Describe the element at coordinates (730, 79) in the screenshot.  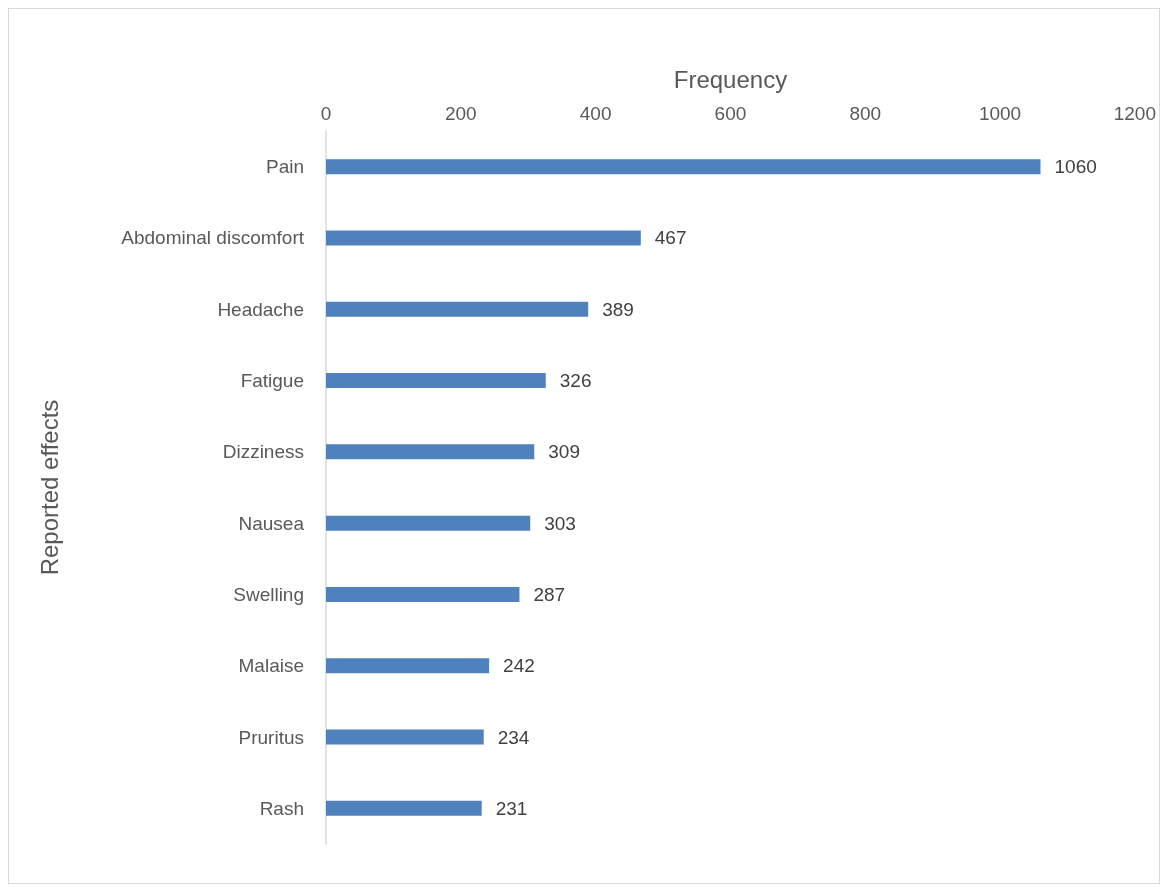
I see `x-axis-title: Frequency` at that location.